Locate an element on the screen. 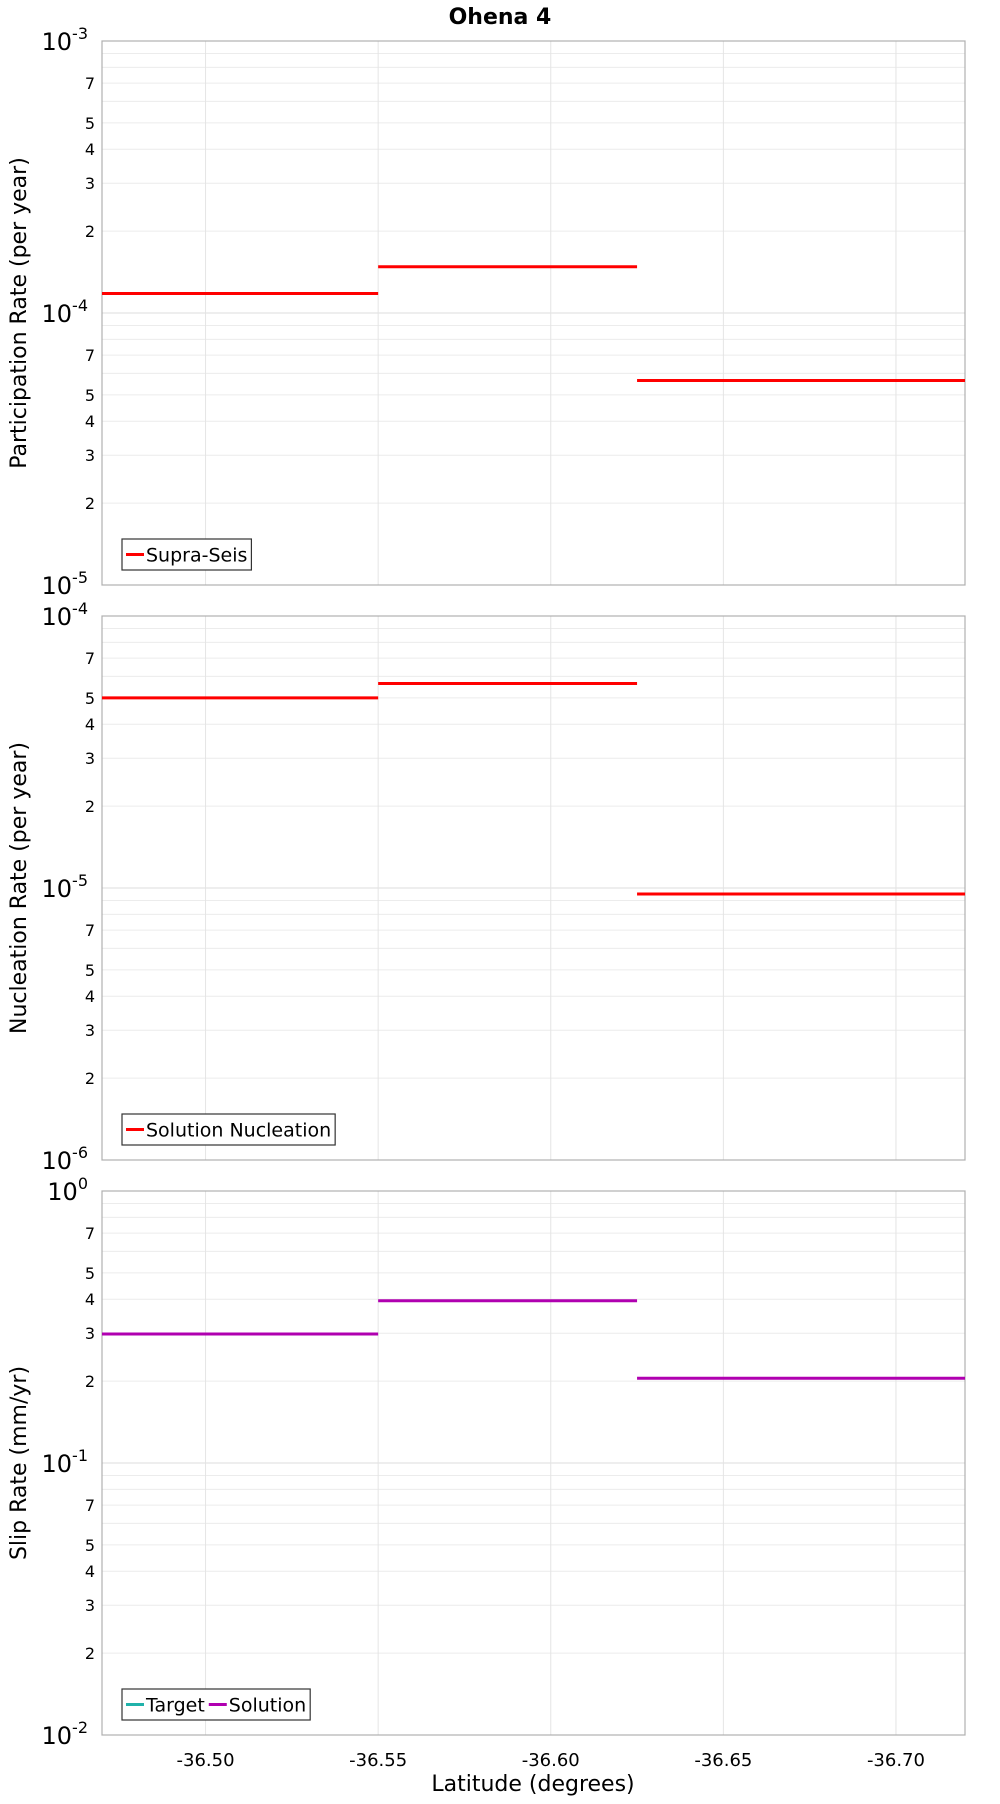  chart-title: Ohena 4 is located at coordinates (500, 17).